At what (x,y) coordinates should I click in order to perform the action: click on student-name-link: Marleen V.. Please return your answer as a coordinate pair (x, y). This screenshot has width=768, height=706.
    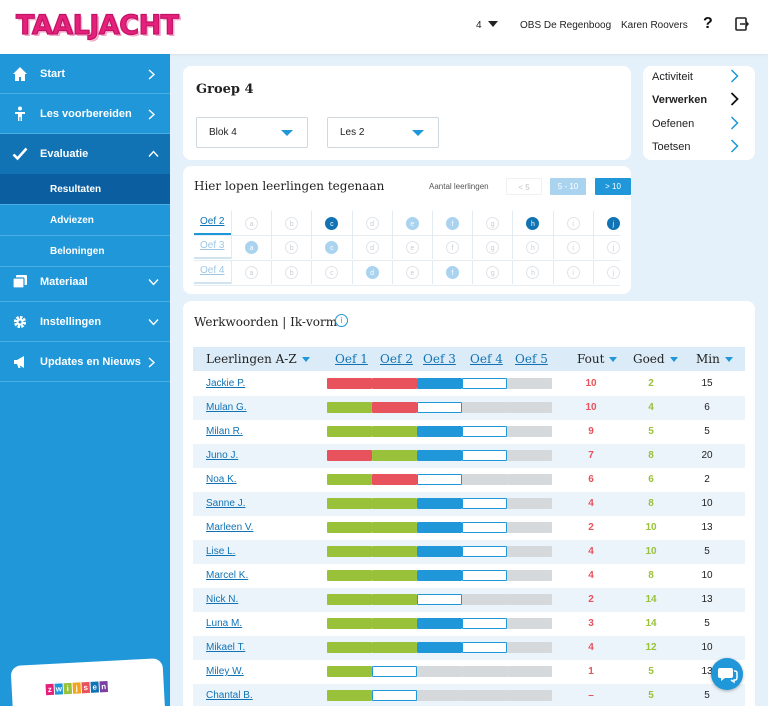
    Looking at the image, I should click on (230, 527).